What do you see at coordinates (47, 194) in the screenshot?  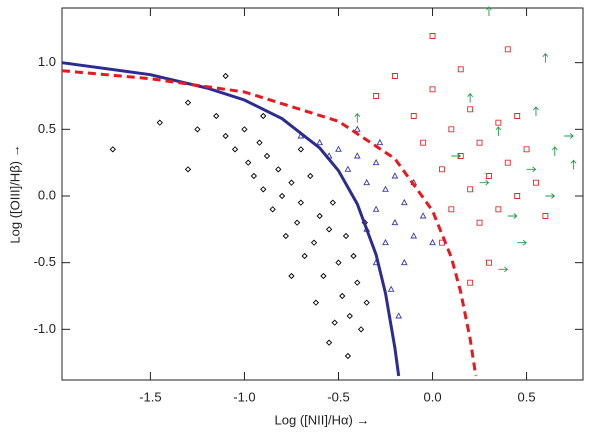 I see `y-tick-label: 0.0` at bounding box center [47, 194].